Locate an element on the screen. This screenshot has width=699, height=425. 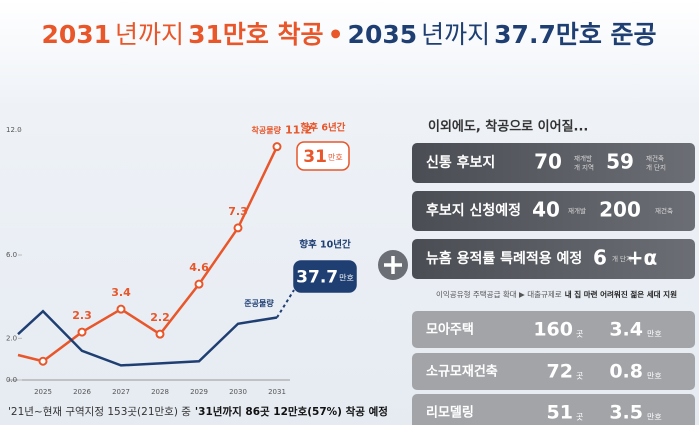
x-tick-label: 2029 is located at coordinates (199, 392).